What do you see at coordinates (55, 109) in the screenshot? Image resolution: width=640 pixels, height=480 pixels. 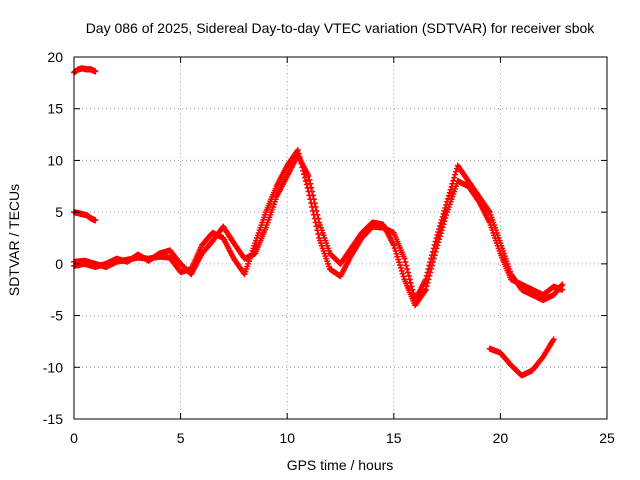 I see `y-tick-label: 15` at bounding box center [55, 109].